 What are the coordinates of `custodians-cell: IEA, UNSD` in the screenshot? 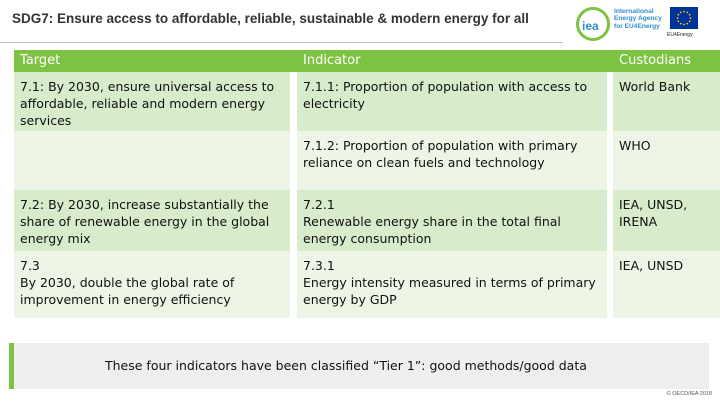 It's located at (651, 265).